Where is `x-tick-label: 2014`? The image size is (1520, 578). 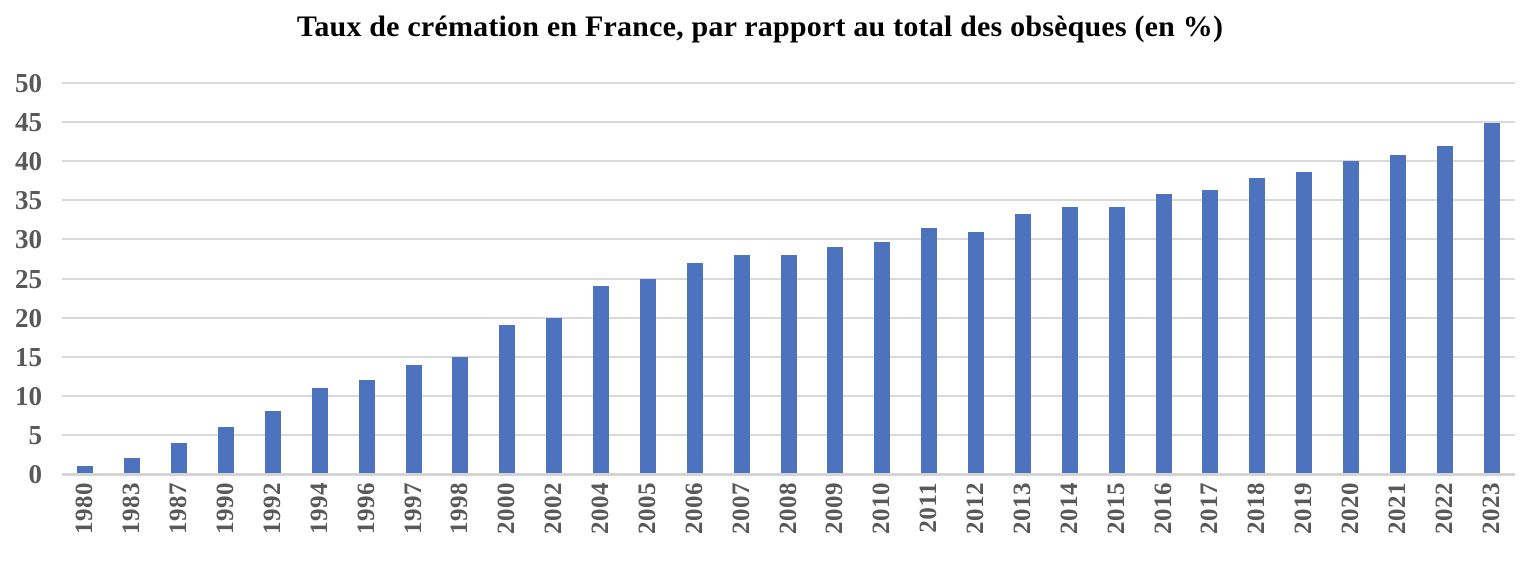 x-tick-label: 2014 is located at coordinates (1069, 508).